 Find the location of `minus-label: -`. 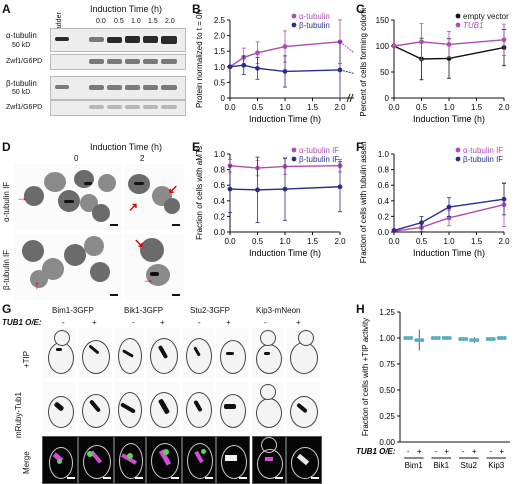

minus-label: - is located at coordinates (63, 322).